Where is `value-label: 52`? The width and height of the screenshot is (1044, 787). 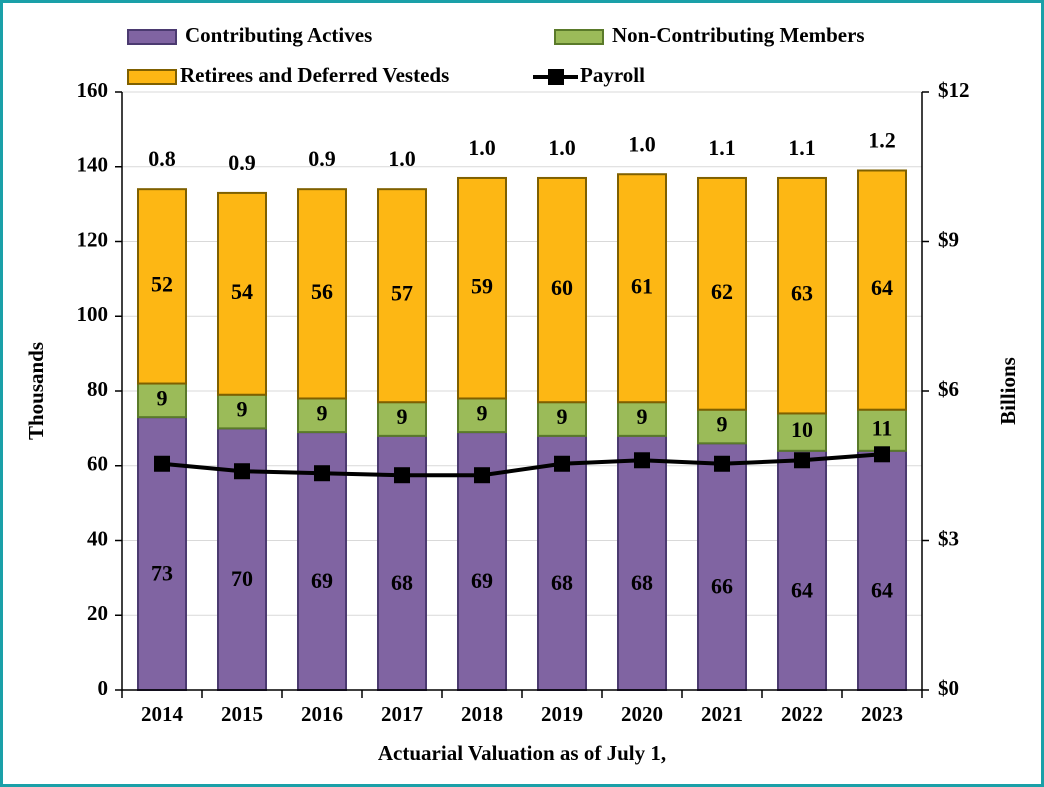 value-label: 52 is located at coordinates (162, 283).